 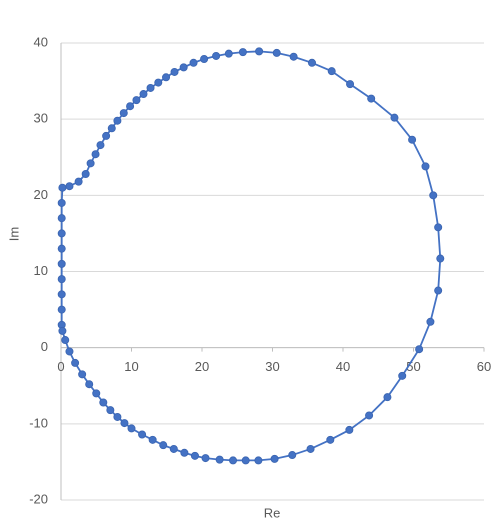 What do you see at coordinates (38, 498) in the screenshot?
I see `y-tick-label: -20` at bounding box center [38, 498].